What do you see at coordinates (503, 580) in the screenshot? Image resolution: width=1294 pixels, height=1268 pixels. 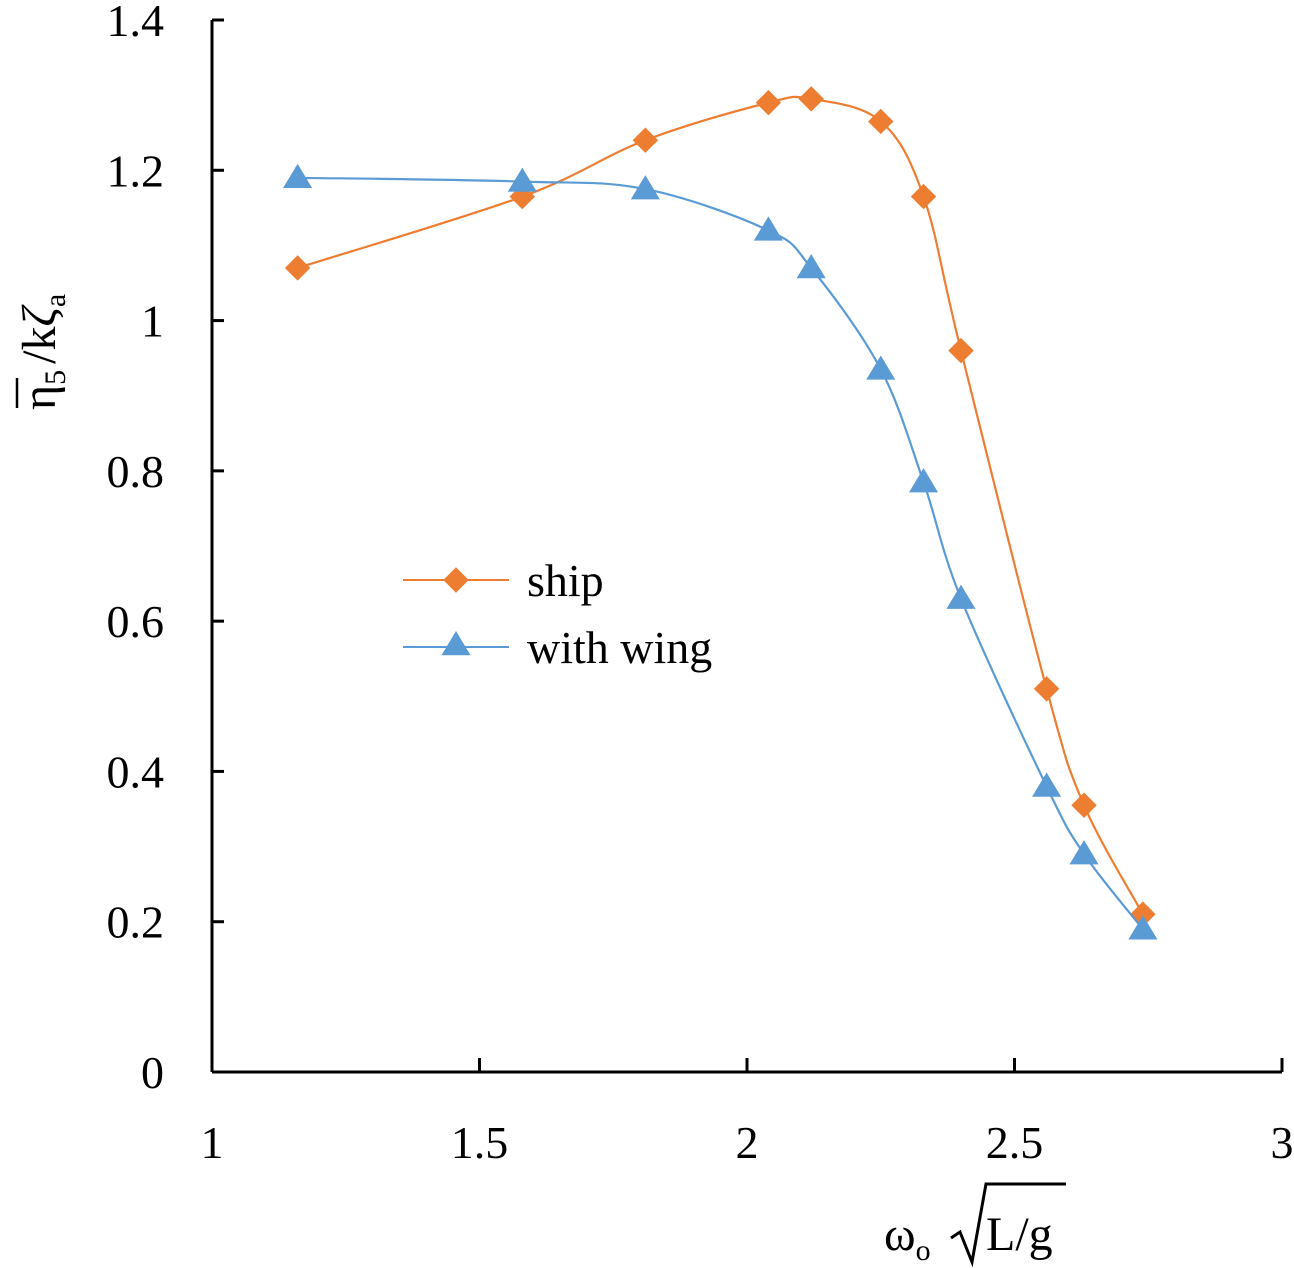 I see `legend-item-ship: ship` at bounding box center [503, 580].